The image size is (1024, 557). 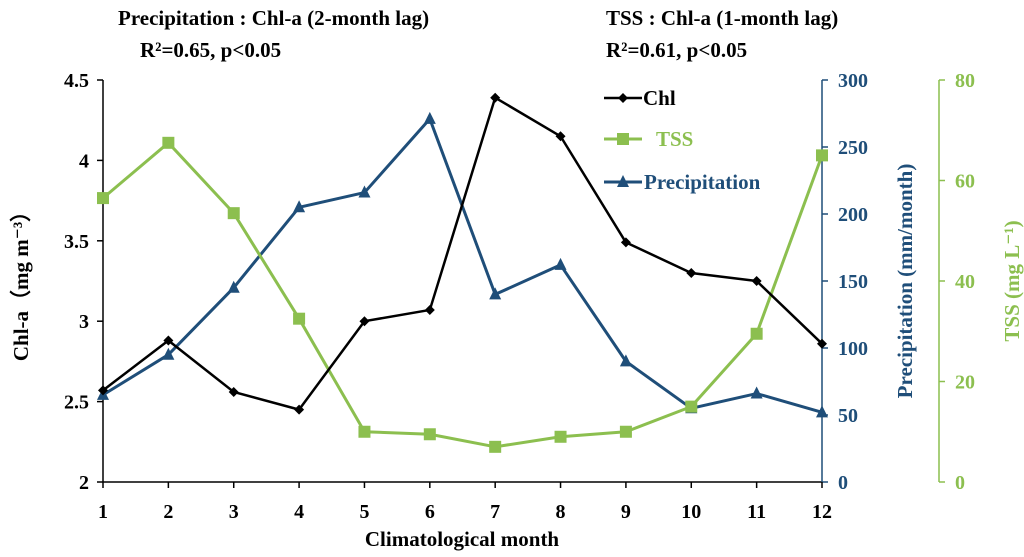 What do you see at coordinates (965, 282) in the screenshot?
I see `tss-tick-label: 40` at bounding box center [965, 282].